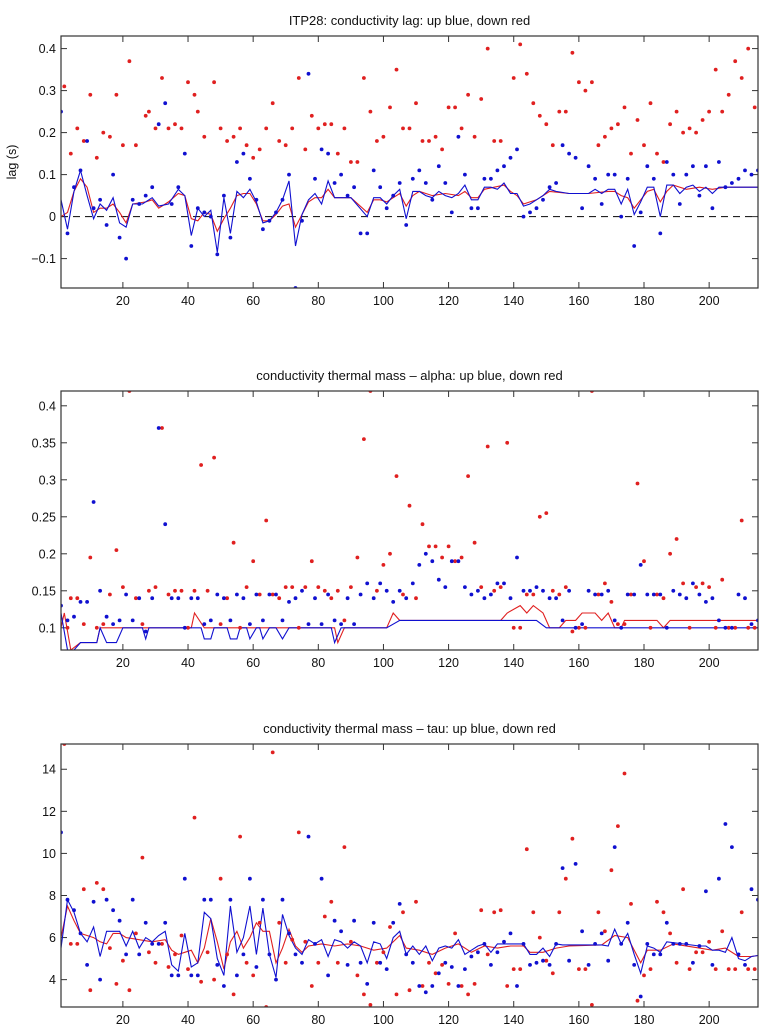 This screenshot has width=763, height=1024. What do you see at coordinates (409, 937) in the screenshot?
I see `up-smoothed-line` at bounding box center [409, 937].